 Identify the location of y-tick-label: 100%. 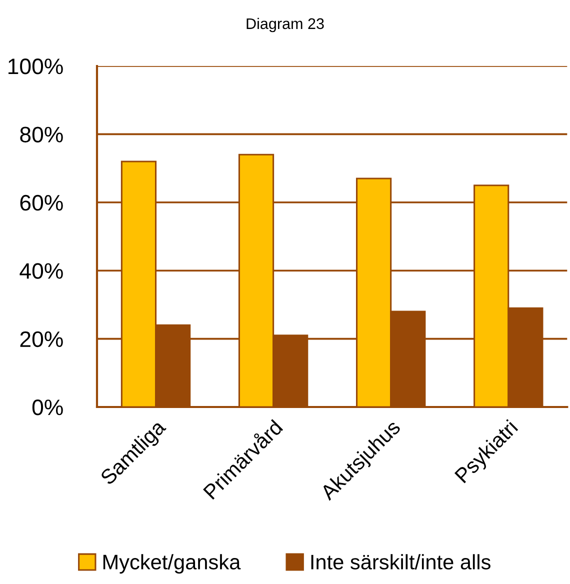
(35, 66).